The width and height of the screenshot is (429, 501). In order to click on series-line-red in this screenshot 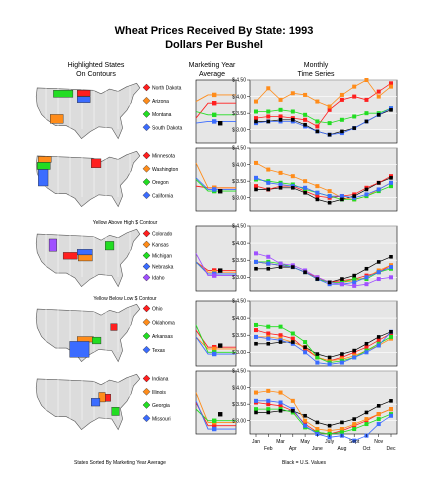, I will do `click(323, 104)`.